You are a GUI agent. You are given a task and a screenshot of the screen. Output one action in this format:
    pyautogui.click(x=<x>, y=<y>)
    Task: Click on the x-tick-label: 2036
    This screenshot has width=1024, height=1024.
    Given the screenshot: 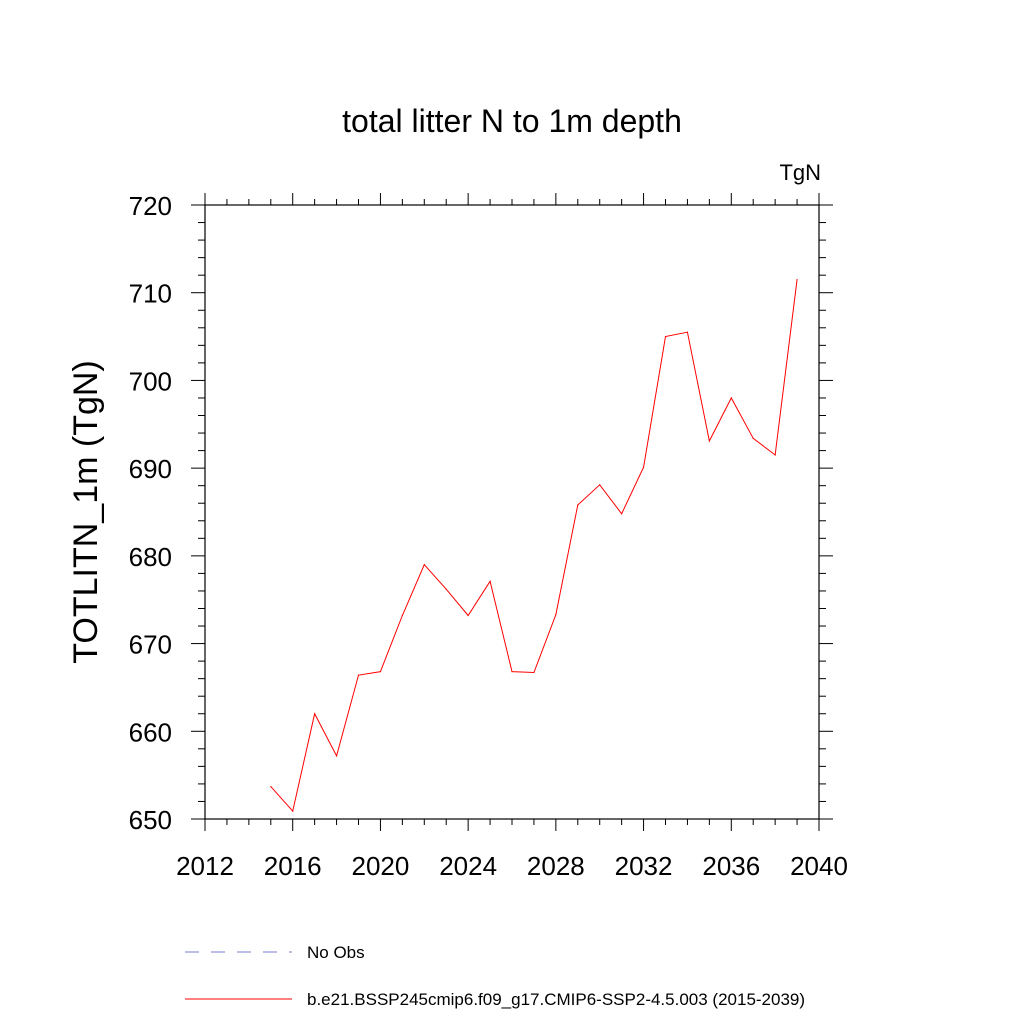 What is the action you would take?
    pyautogui.click(x=731, y=866)
    